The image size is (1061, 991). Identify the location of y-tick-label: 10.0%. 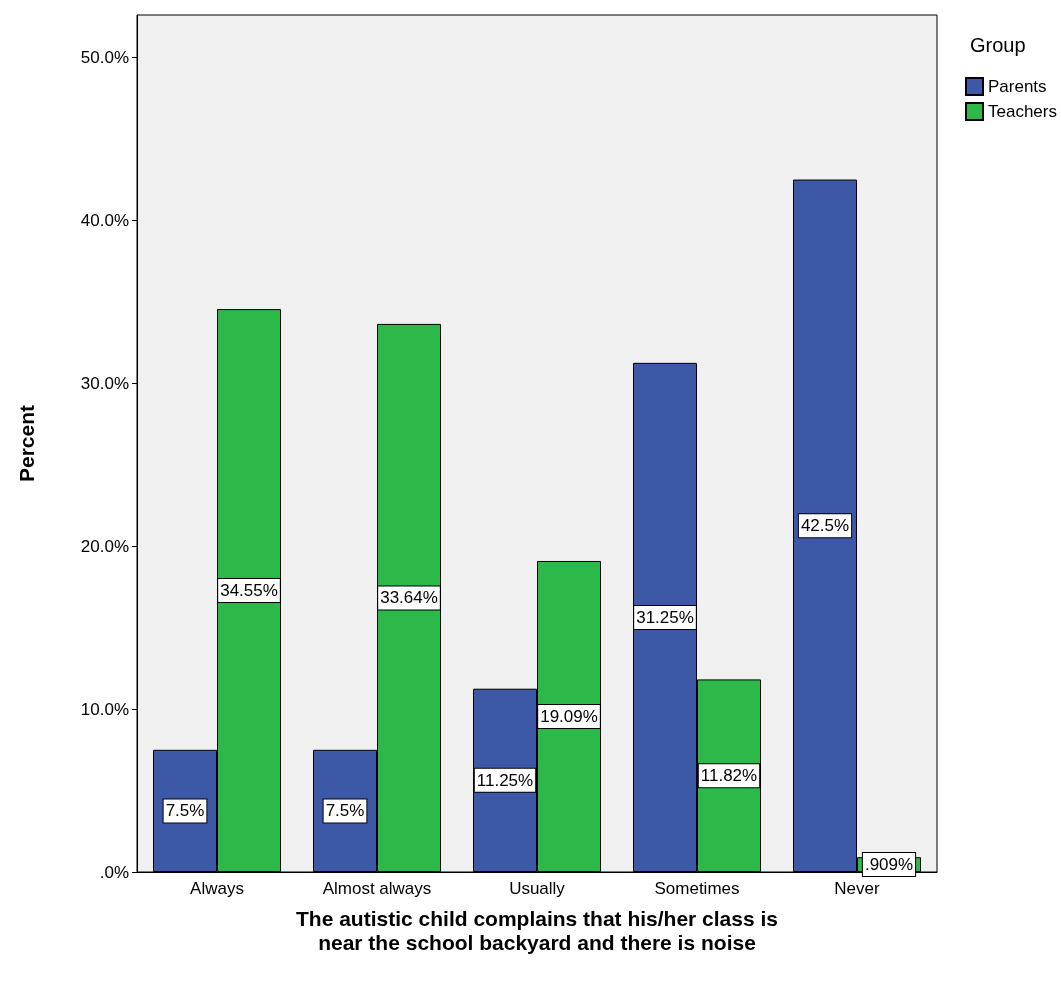
(104, 709).